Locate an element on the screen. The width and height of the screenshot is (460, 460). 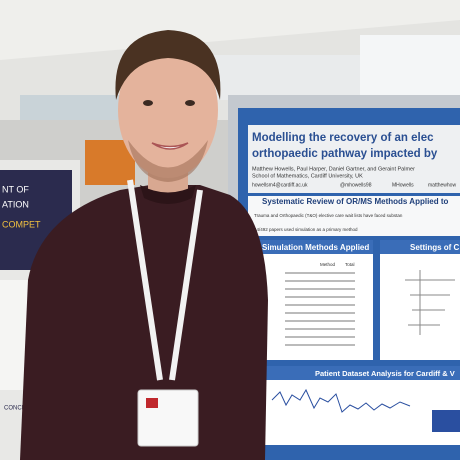
collar is located at coordinates (168, 194).